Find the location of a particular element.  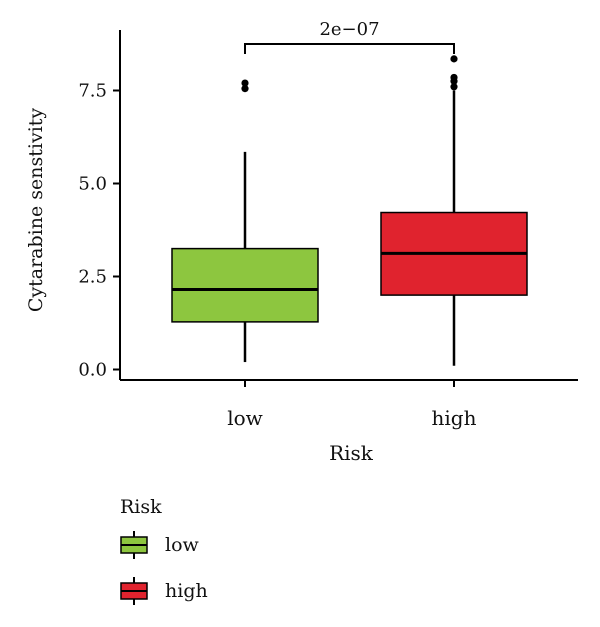

box-low is located at coordinates (245, 285).